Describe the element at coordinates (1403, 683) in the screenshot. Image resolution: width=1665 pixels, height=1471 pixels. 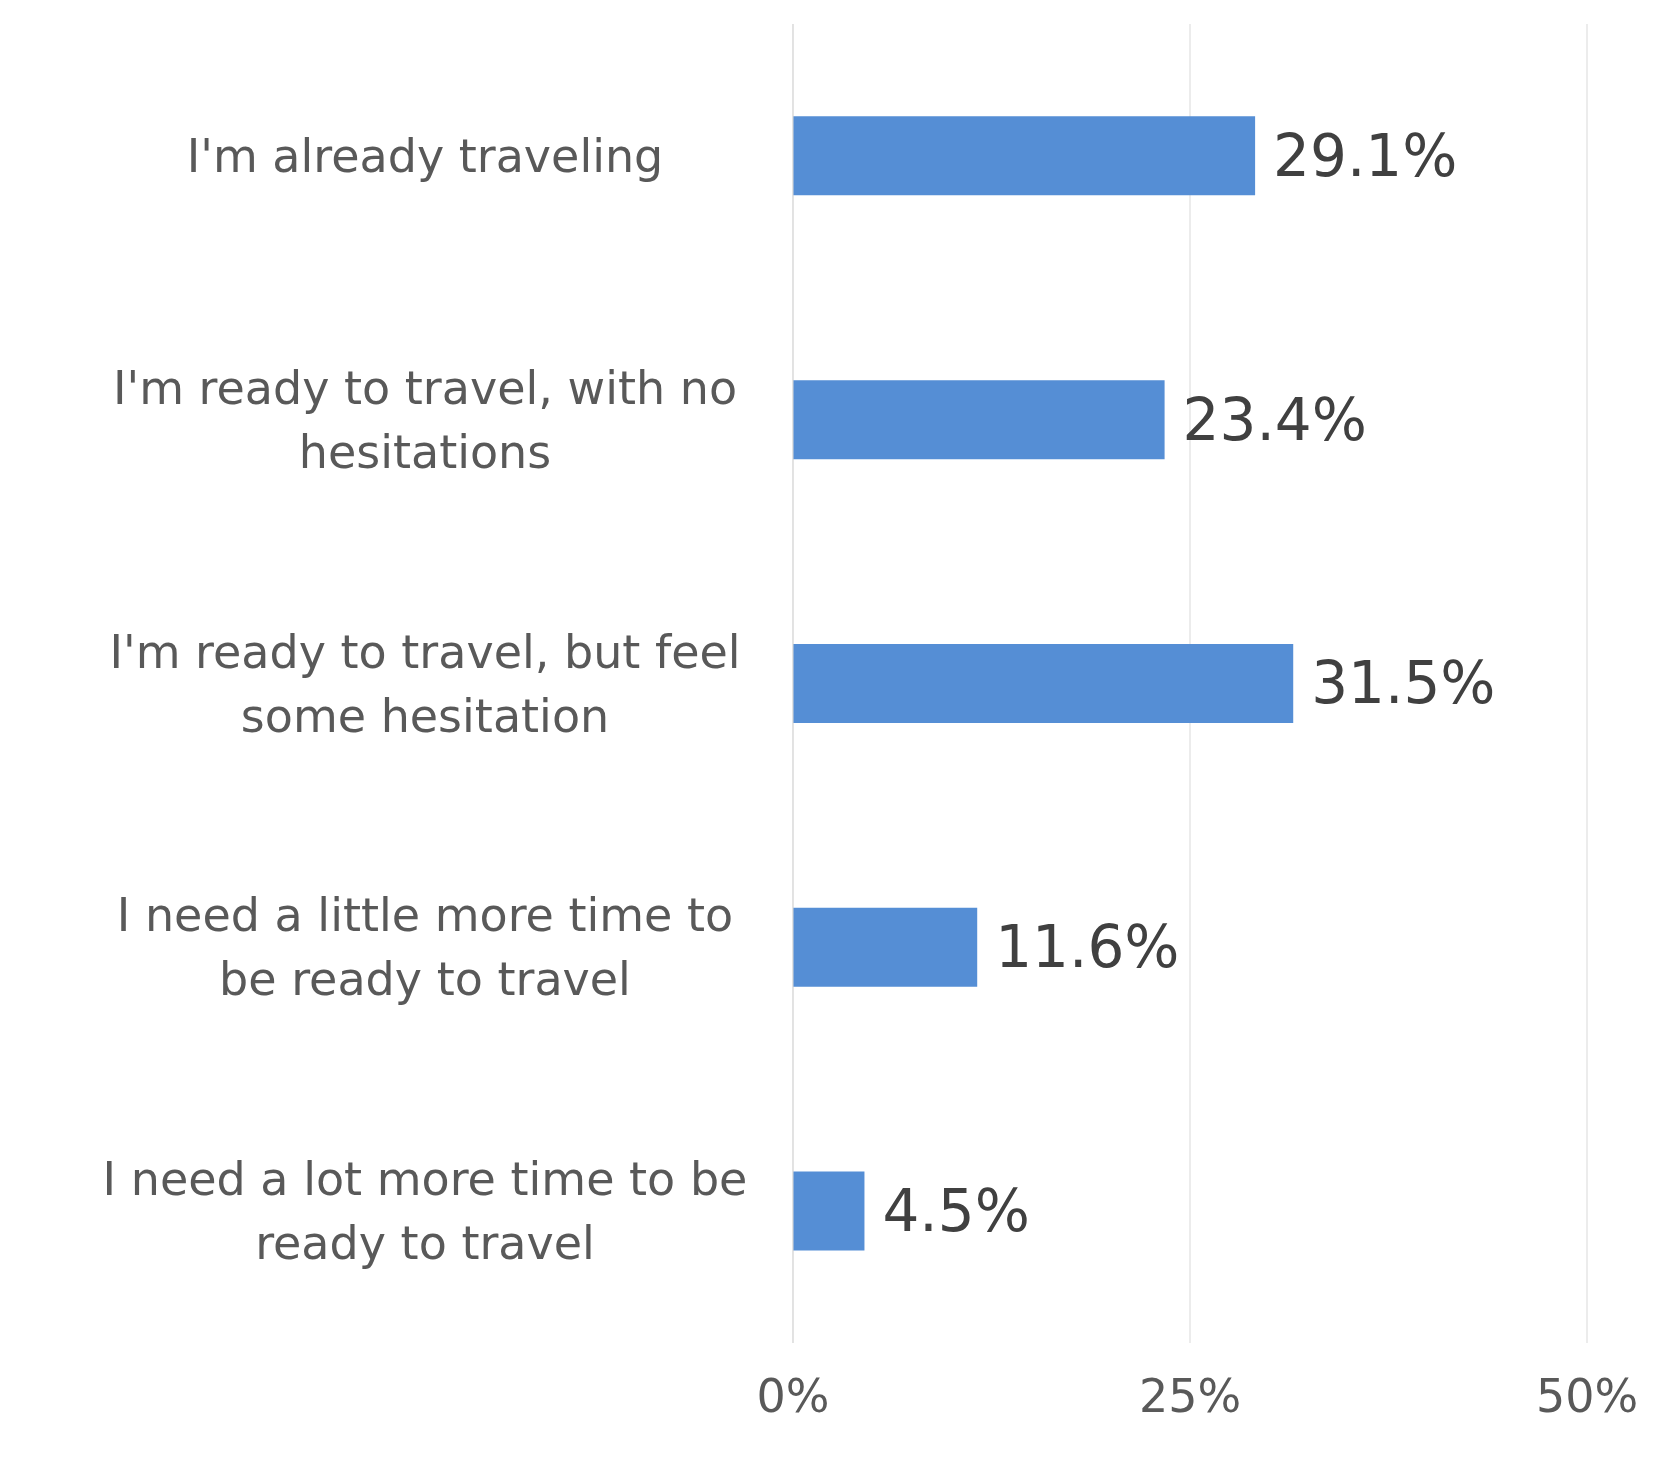
I see `data-label: 31.5%` at that location.